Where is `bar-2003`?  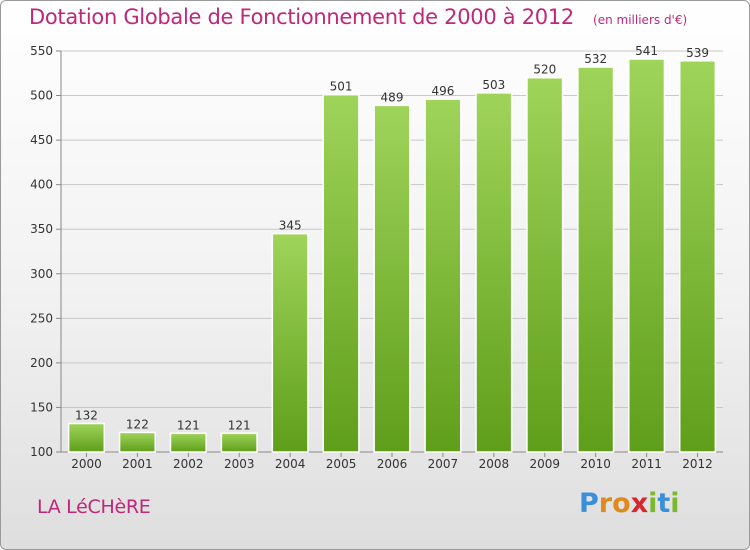 bar-2003 is located at coordinates (239, 442).